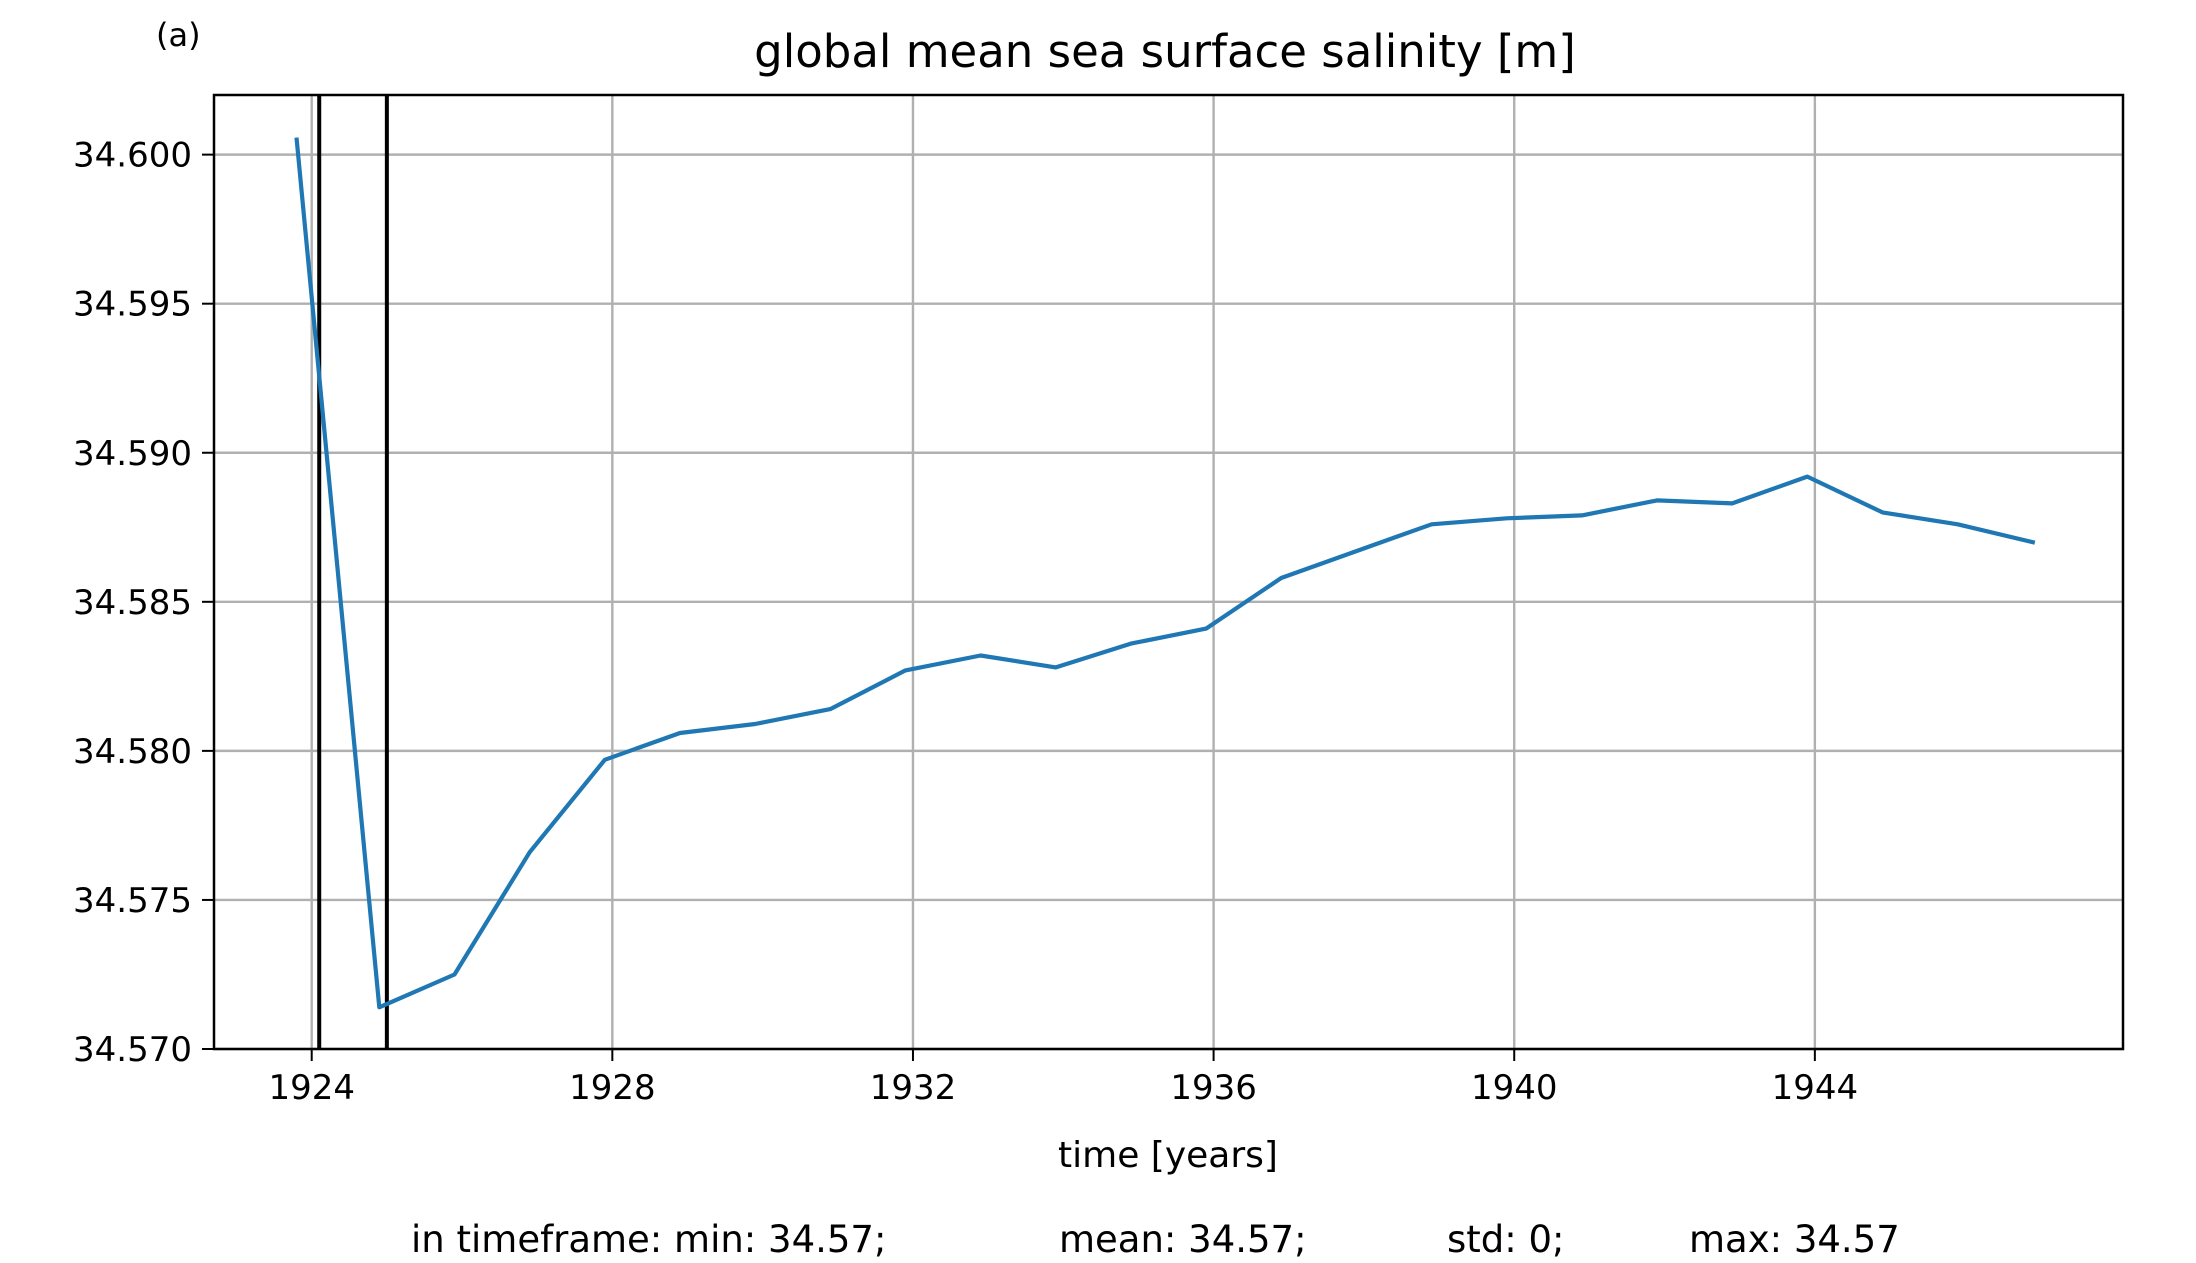 The height and width of the screenshot is (1263, 2196). What do you see at coordinates (132, 1050) in the screenshot?
I see `y-tick-label: 34.570` at bounding box center [132, 1050].